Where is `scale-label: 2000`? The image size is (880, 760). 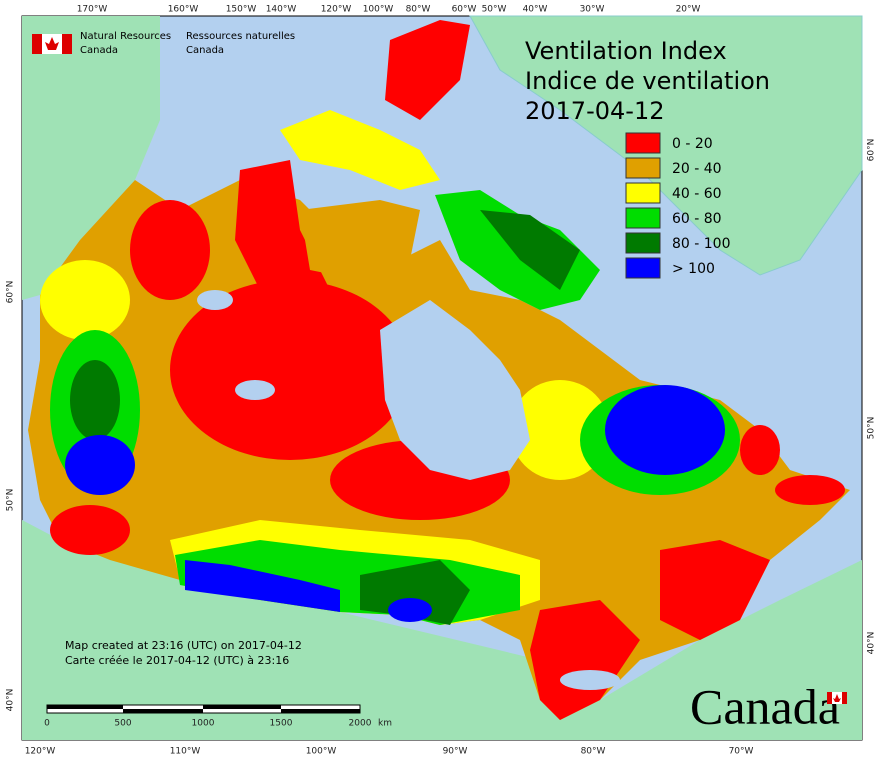 scale-label: 2000 is located at coordinates (360, 724).